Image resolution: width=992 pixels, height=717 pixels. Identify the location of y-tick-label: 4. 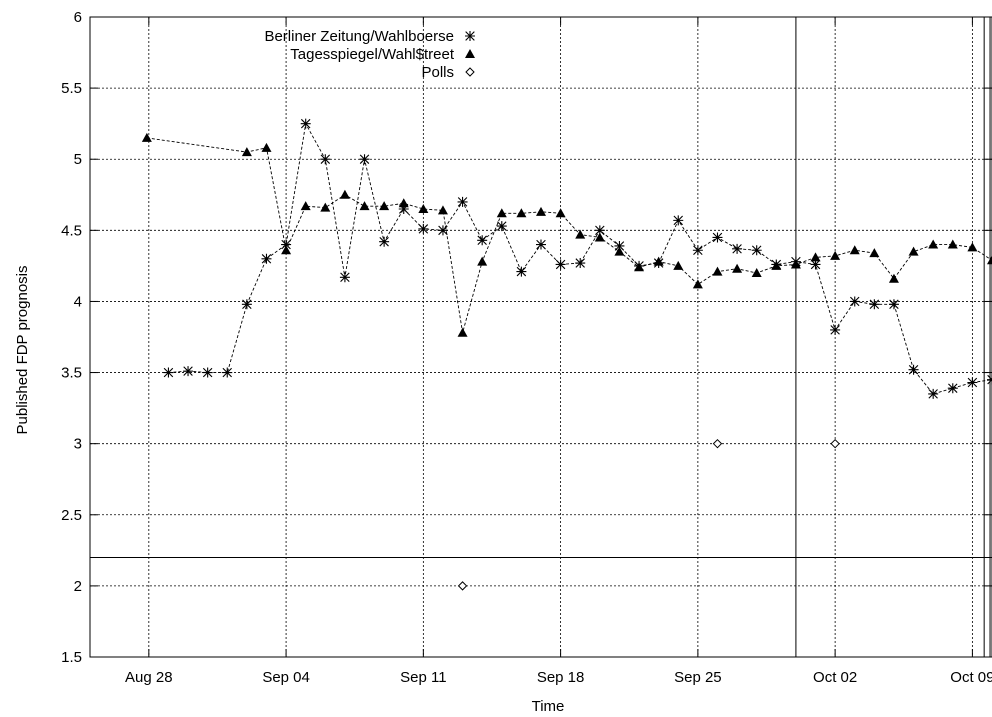
(78, 301).